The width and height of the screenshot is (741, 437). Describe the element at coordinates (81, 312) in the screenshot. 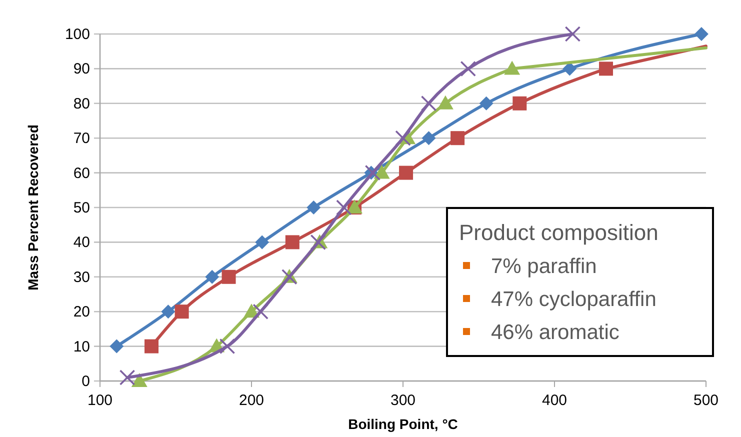

I see `y-tick-label: 20` at that location.